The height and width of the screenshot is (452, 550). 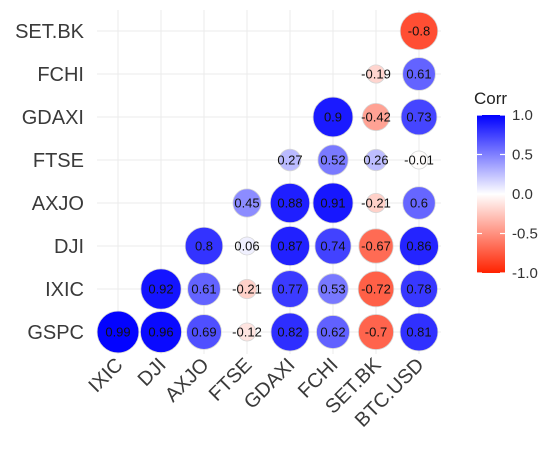 I want to click on cell-value-set-bk-axjo: -0.21, so click(x=376, y=203).